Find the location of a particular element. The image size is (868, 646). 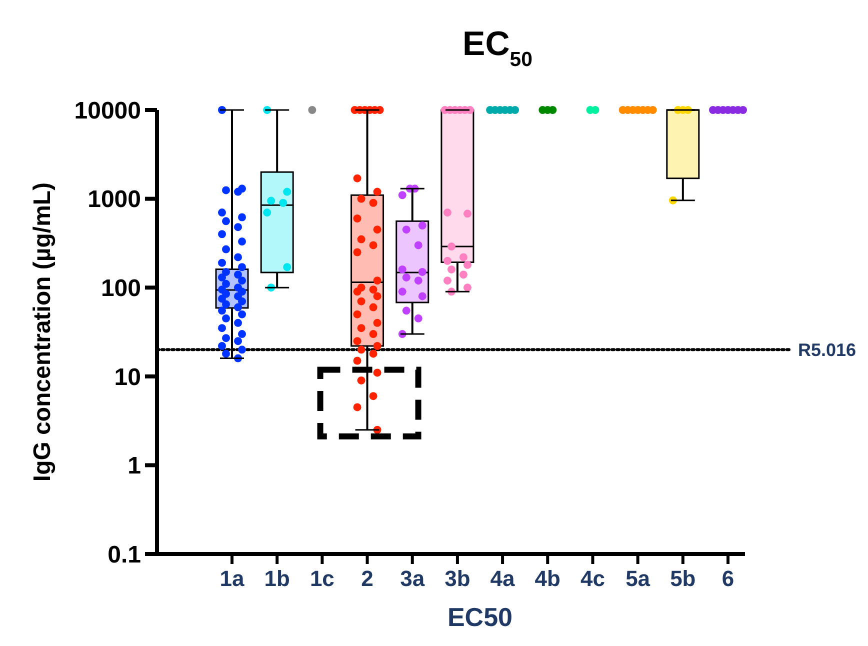

x-tick-label: 4c is located at coordinates (592, 578).